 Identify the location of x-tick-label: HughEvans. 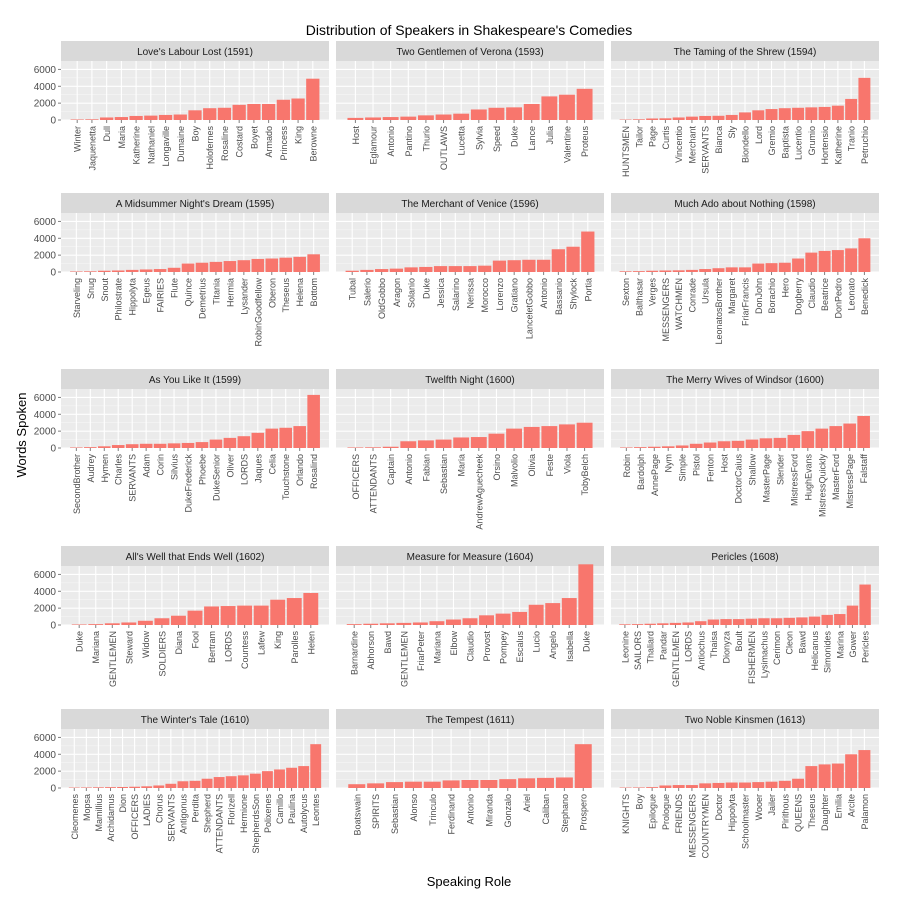
(808, 477).